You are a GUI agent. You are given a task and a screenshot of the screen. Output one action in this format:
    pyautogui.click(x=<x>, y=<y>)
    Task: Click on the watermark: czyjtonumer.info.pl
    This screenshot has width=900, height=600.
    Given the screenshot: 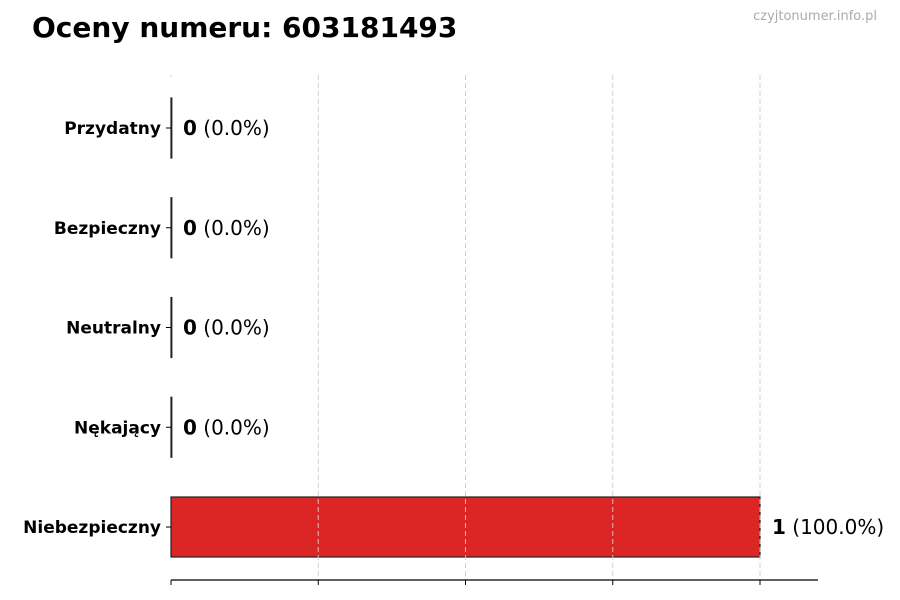 What is the action you would take?
    pyautogui.click(x=815, y=16)
    